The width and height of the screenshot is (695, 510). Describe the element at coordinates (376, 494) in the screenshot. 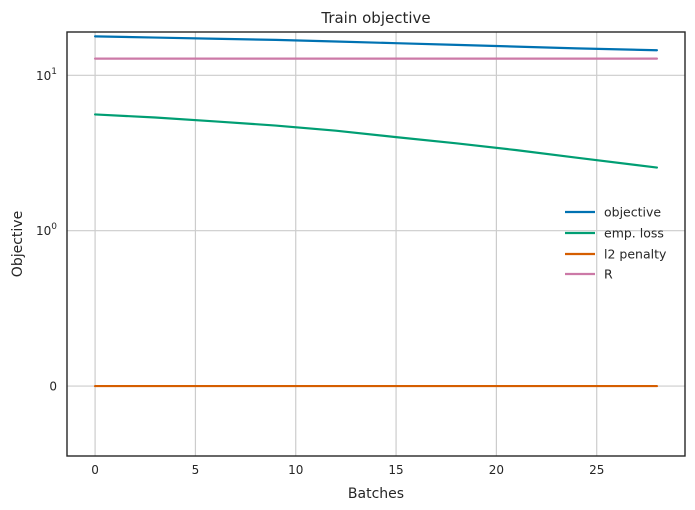

I see `x-axis-label: Batches` at that location.